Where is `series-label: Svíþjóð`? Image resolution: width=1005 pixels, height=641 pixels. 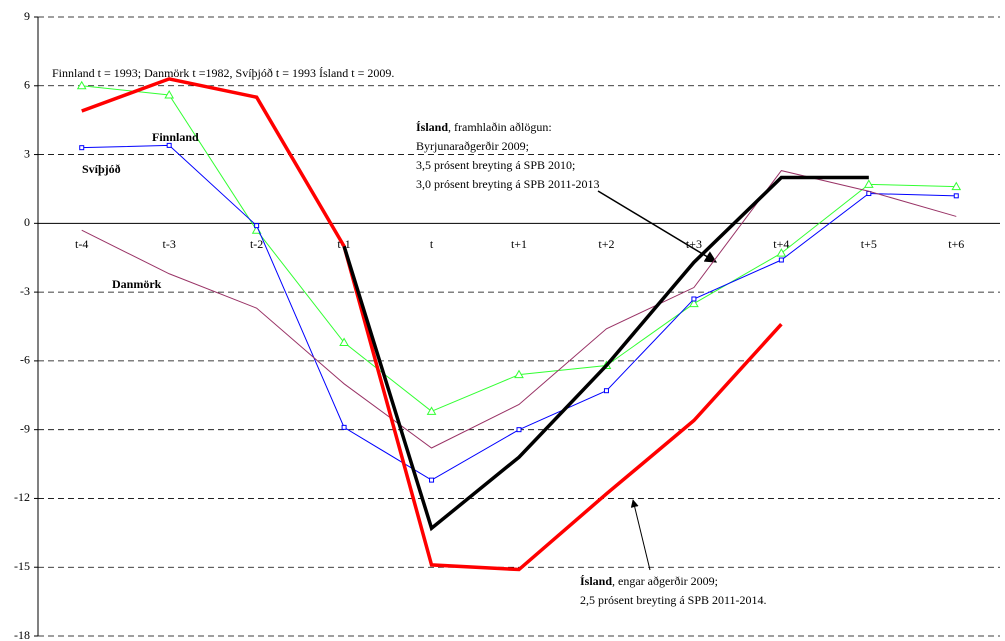 series-label: Svíþjóð is located at coordinates (101, 169).